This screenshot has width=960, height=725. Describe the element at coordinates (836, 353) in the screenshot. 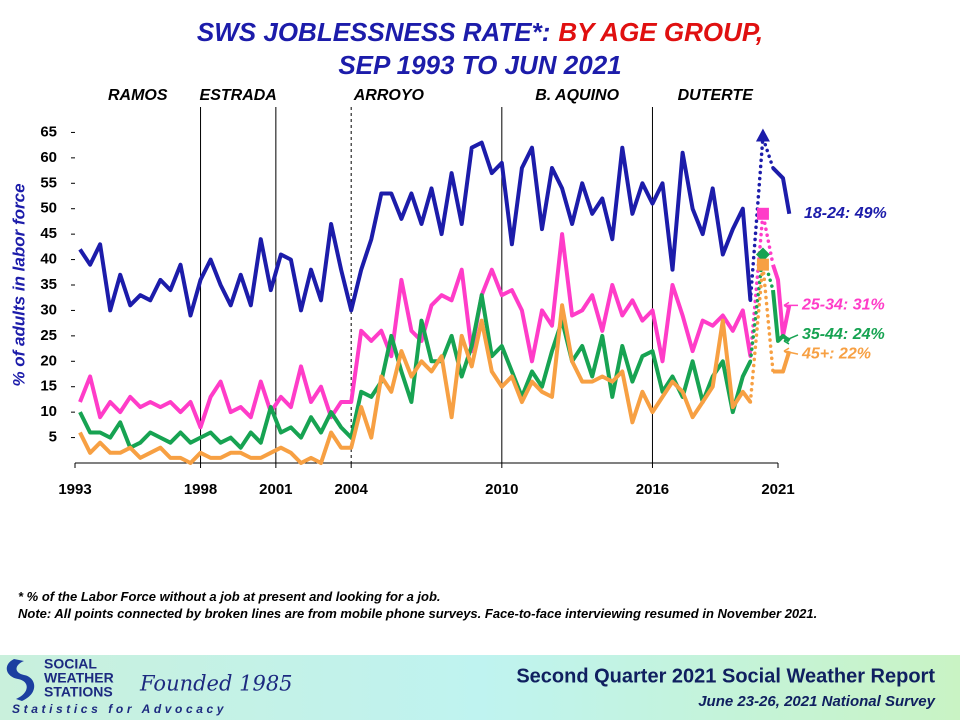

I see `series-label: 45+: 22%` at that location.